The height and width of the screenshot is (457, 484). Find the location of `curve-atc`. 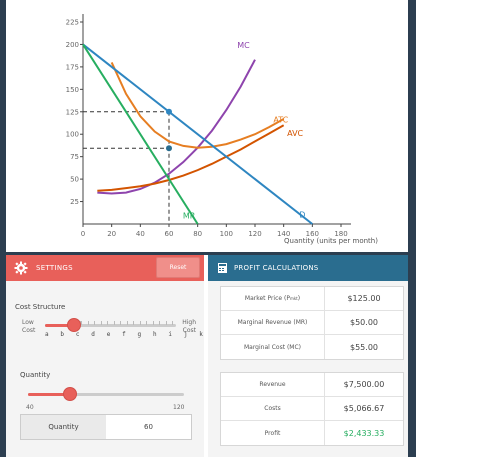

curve-atc is located at coordinates (197, 105).